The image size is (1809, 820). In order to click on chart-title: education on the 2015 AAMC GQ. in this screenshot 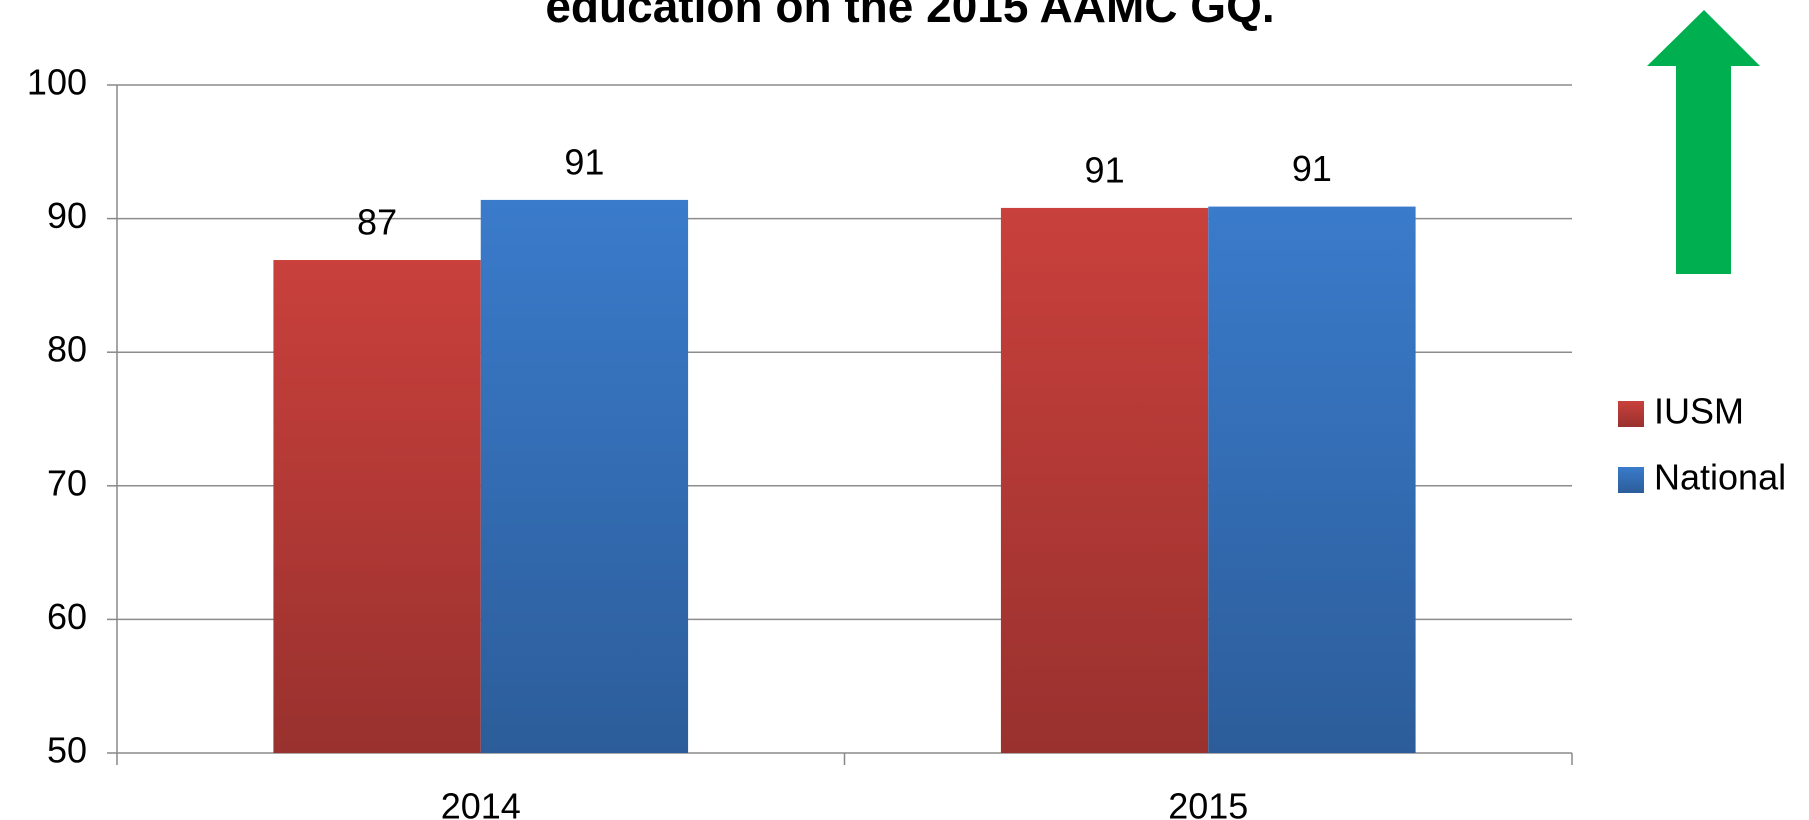, I will do `click(909, 16)`.